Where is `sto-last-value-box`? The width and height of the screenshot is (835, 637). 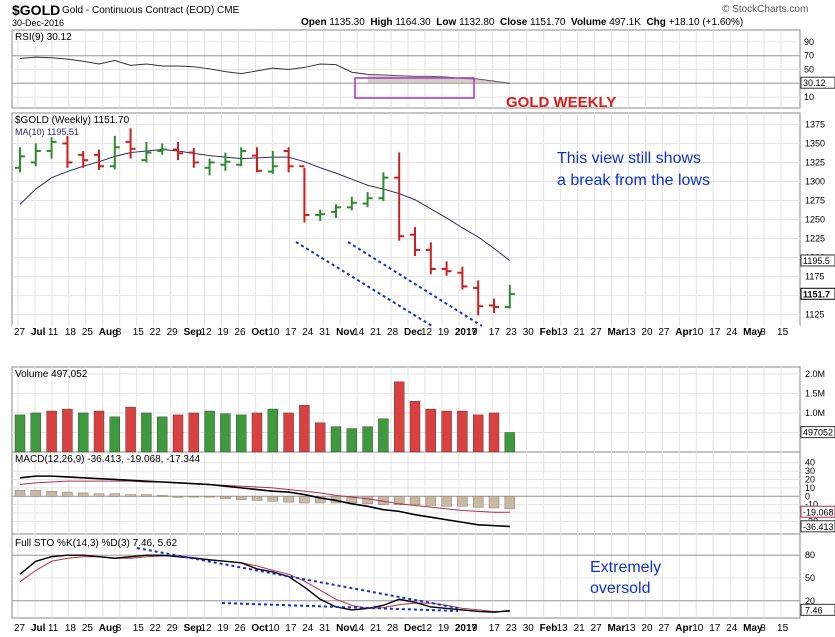 sto-last-value-box is located at coordinates (817, 609).